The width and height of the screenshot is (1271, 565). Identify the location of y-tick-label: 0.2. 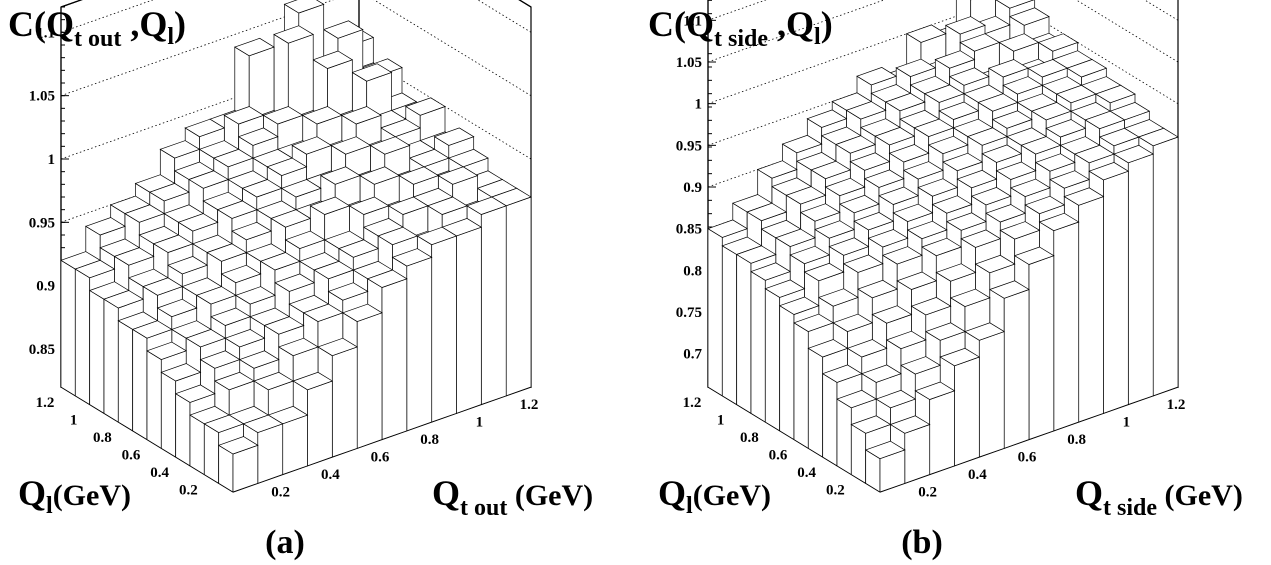
(835, 491).